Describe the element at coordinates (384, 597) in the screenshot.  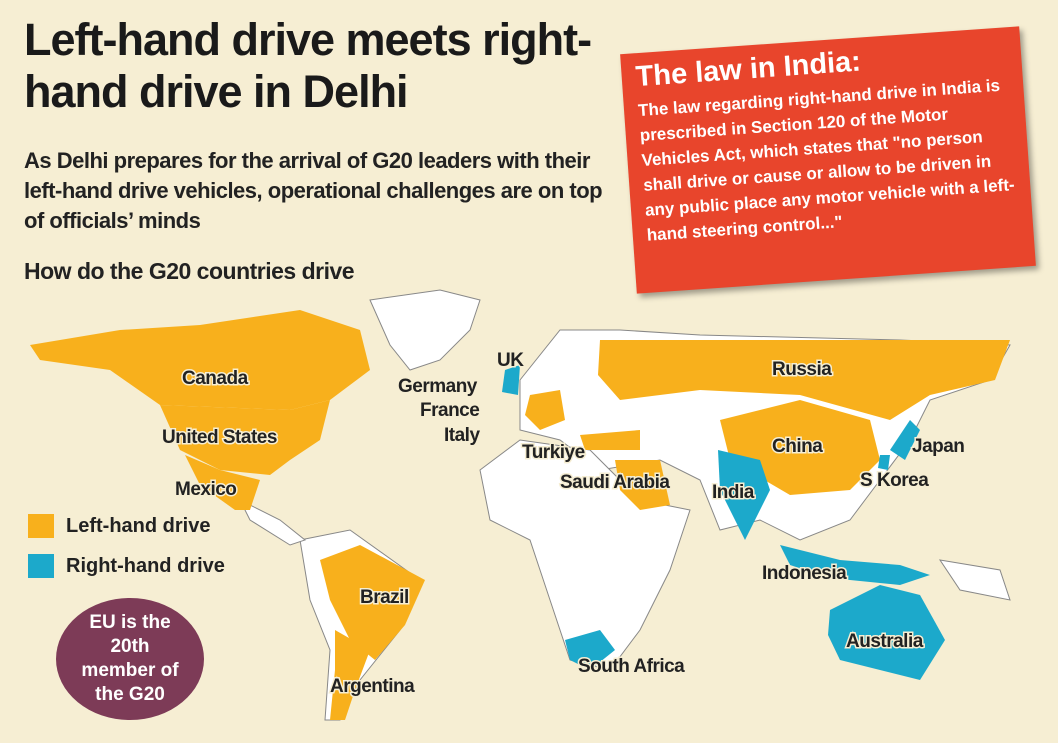
I see `country-label: Brazil` at that location.